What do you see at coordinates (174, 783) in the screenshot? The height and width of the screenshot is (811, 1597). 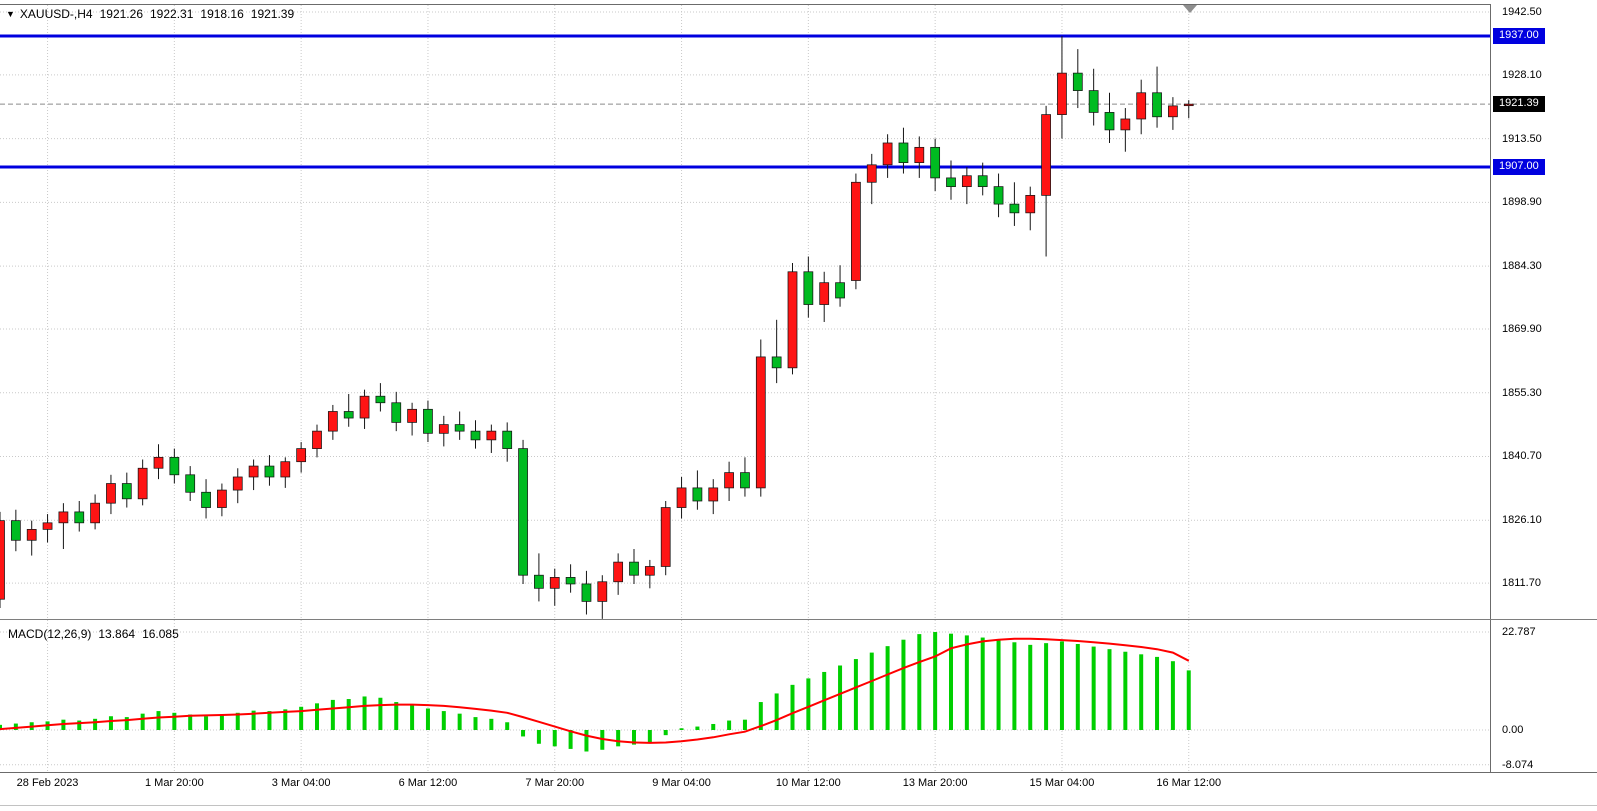 I see `time-axis-label: 1 Mar 20:00` at bounding box center [174, 783].